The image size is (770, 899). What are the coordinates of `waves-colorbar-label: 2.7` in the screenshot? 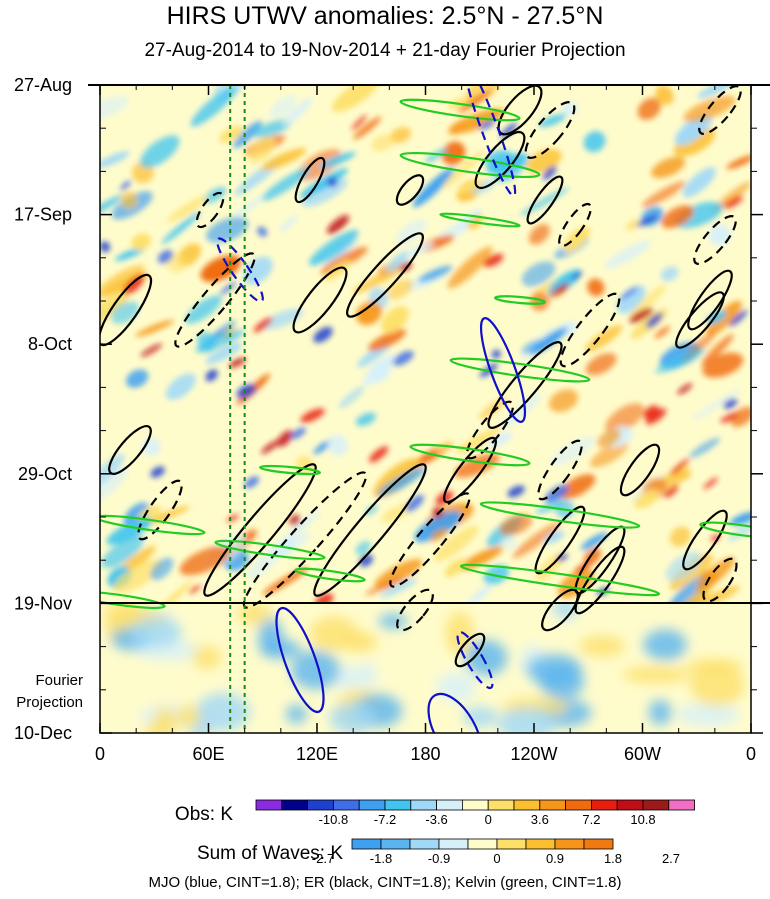 It's located at (671, 858).